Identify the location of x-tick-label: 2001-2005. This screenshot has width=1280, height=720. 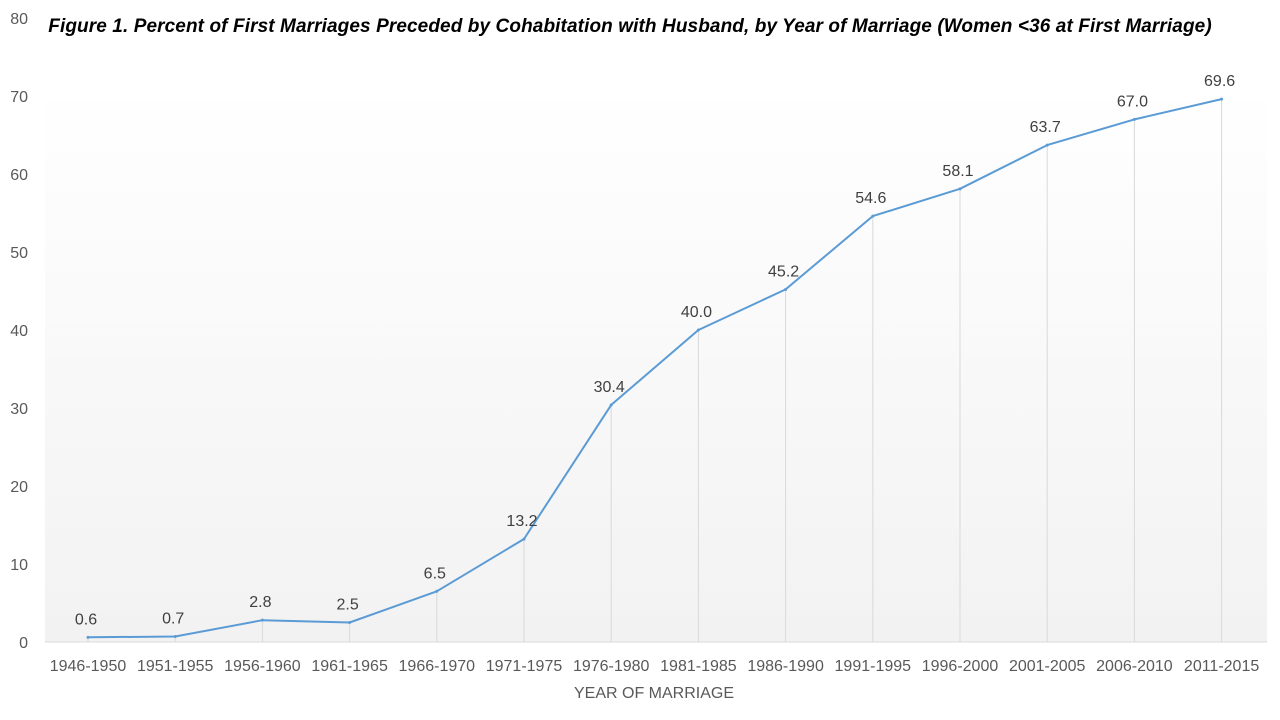
(1047, 666).